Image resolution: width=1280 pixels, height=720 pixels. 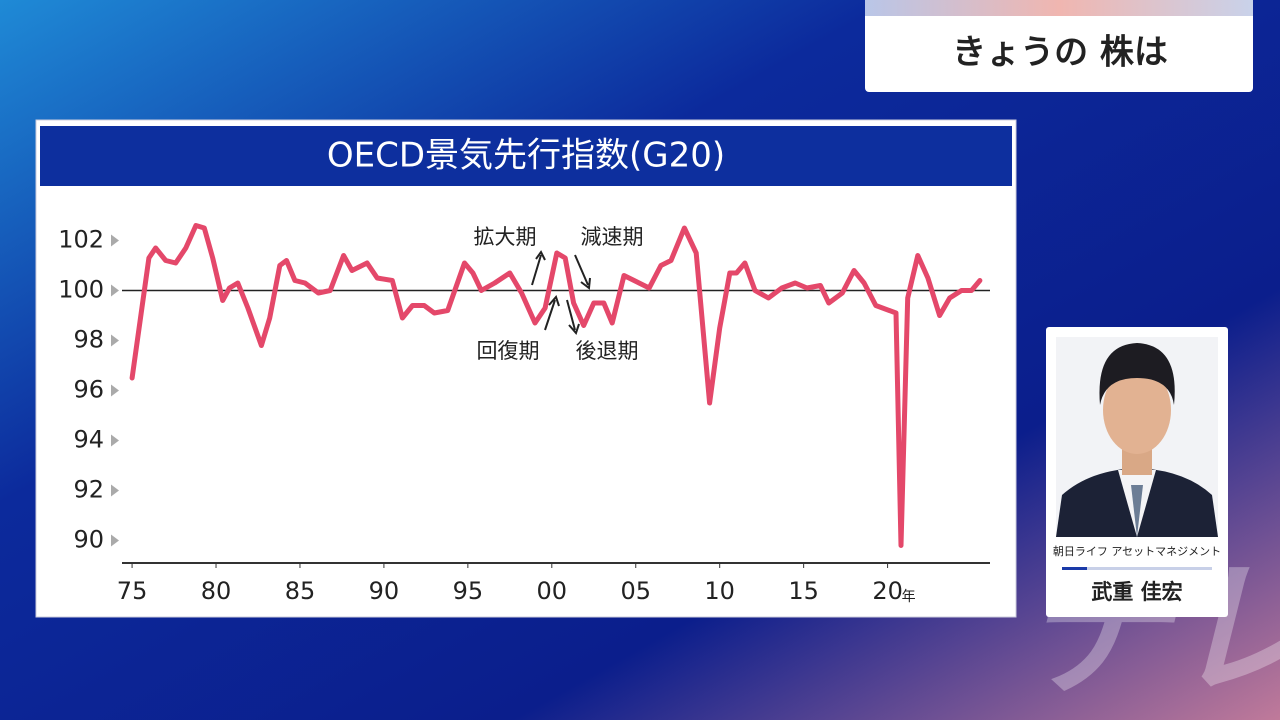 I want to click on guest-rule, so click(x=1137, y=568).